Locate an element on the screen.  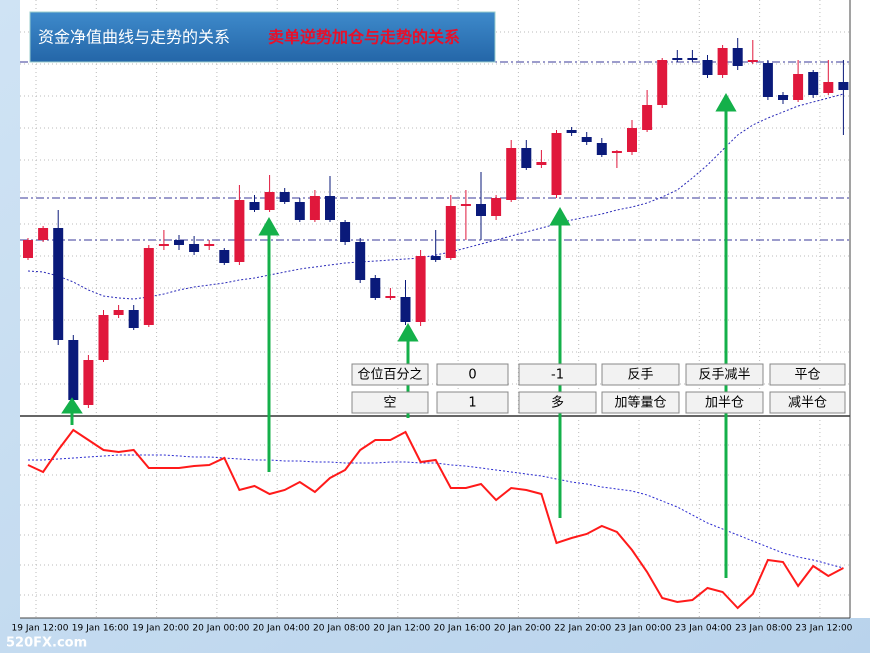
button: 平仓 is located at coordinates (807, 374).